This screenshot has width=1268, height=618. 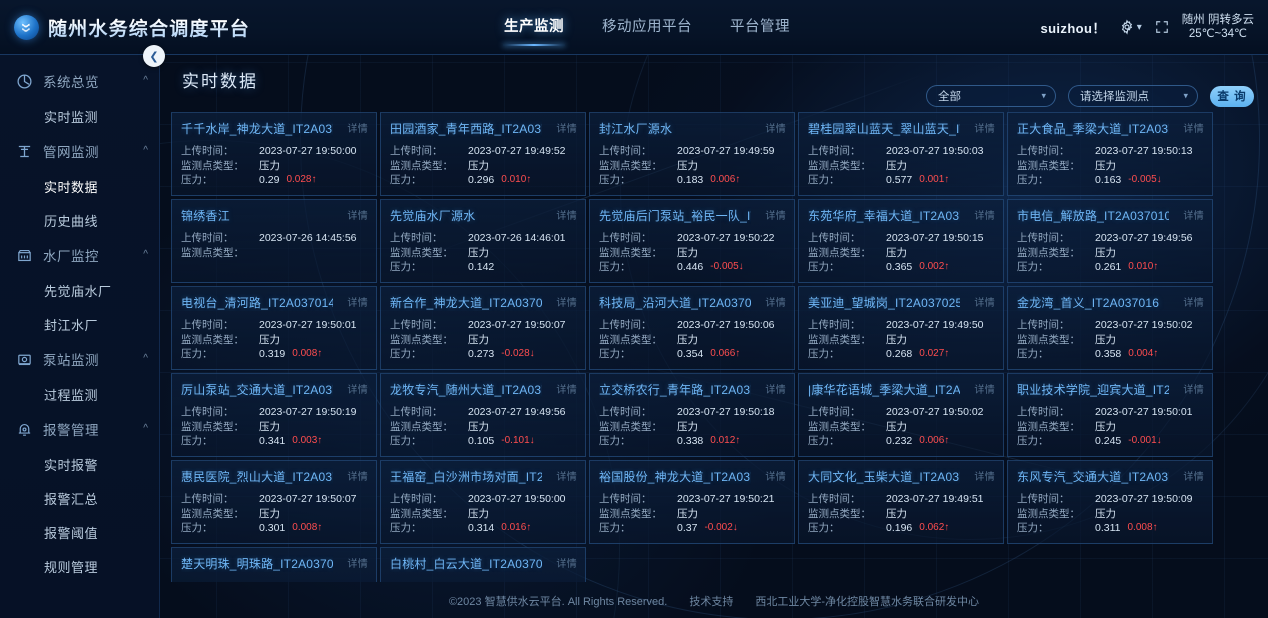 What do you see at coordinates (79, 81) in the screenshot?
I see `sidebar-group-system-overview: 系统总览 ^` at bounding box center [79, 81].